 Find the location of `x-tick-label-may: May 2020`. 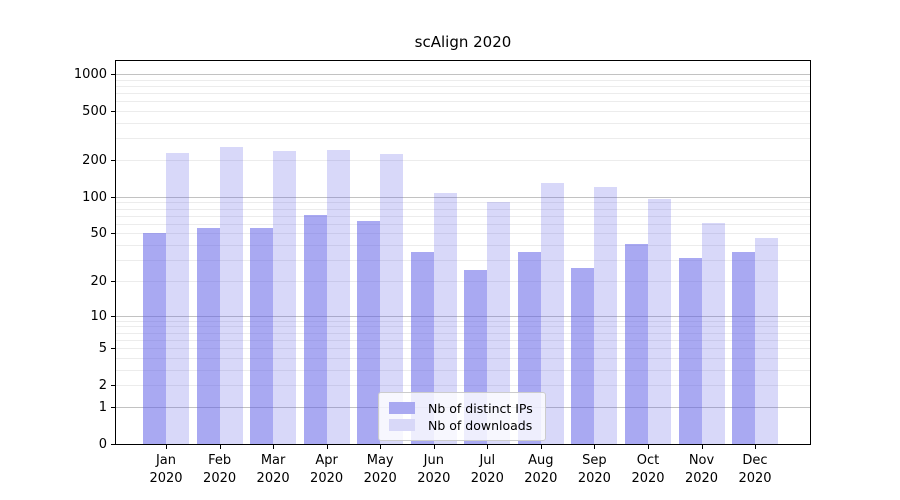

x-tick-label-may: May 2020 is located at coordinates (380, 469).